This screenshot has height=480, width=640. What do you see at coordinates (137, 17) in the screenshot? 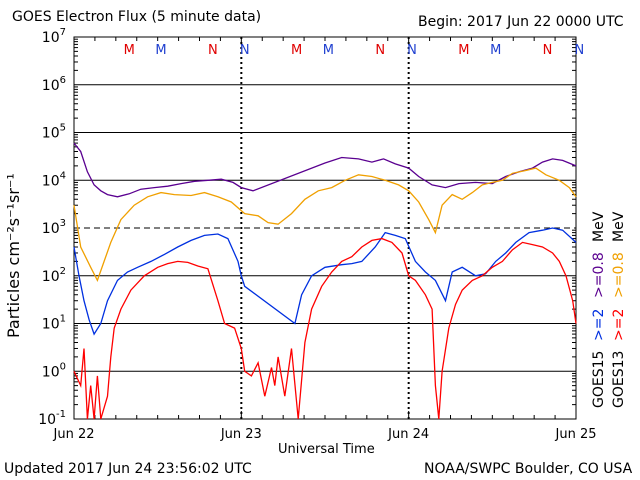
I see `chart-title: GOES Electron Flux (5 minute data)` at bounding box center [137, 17].